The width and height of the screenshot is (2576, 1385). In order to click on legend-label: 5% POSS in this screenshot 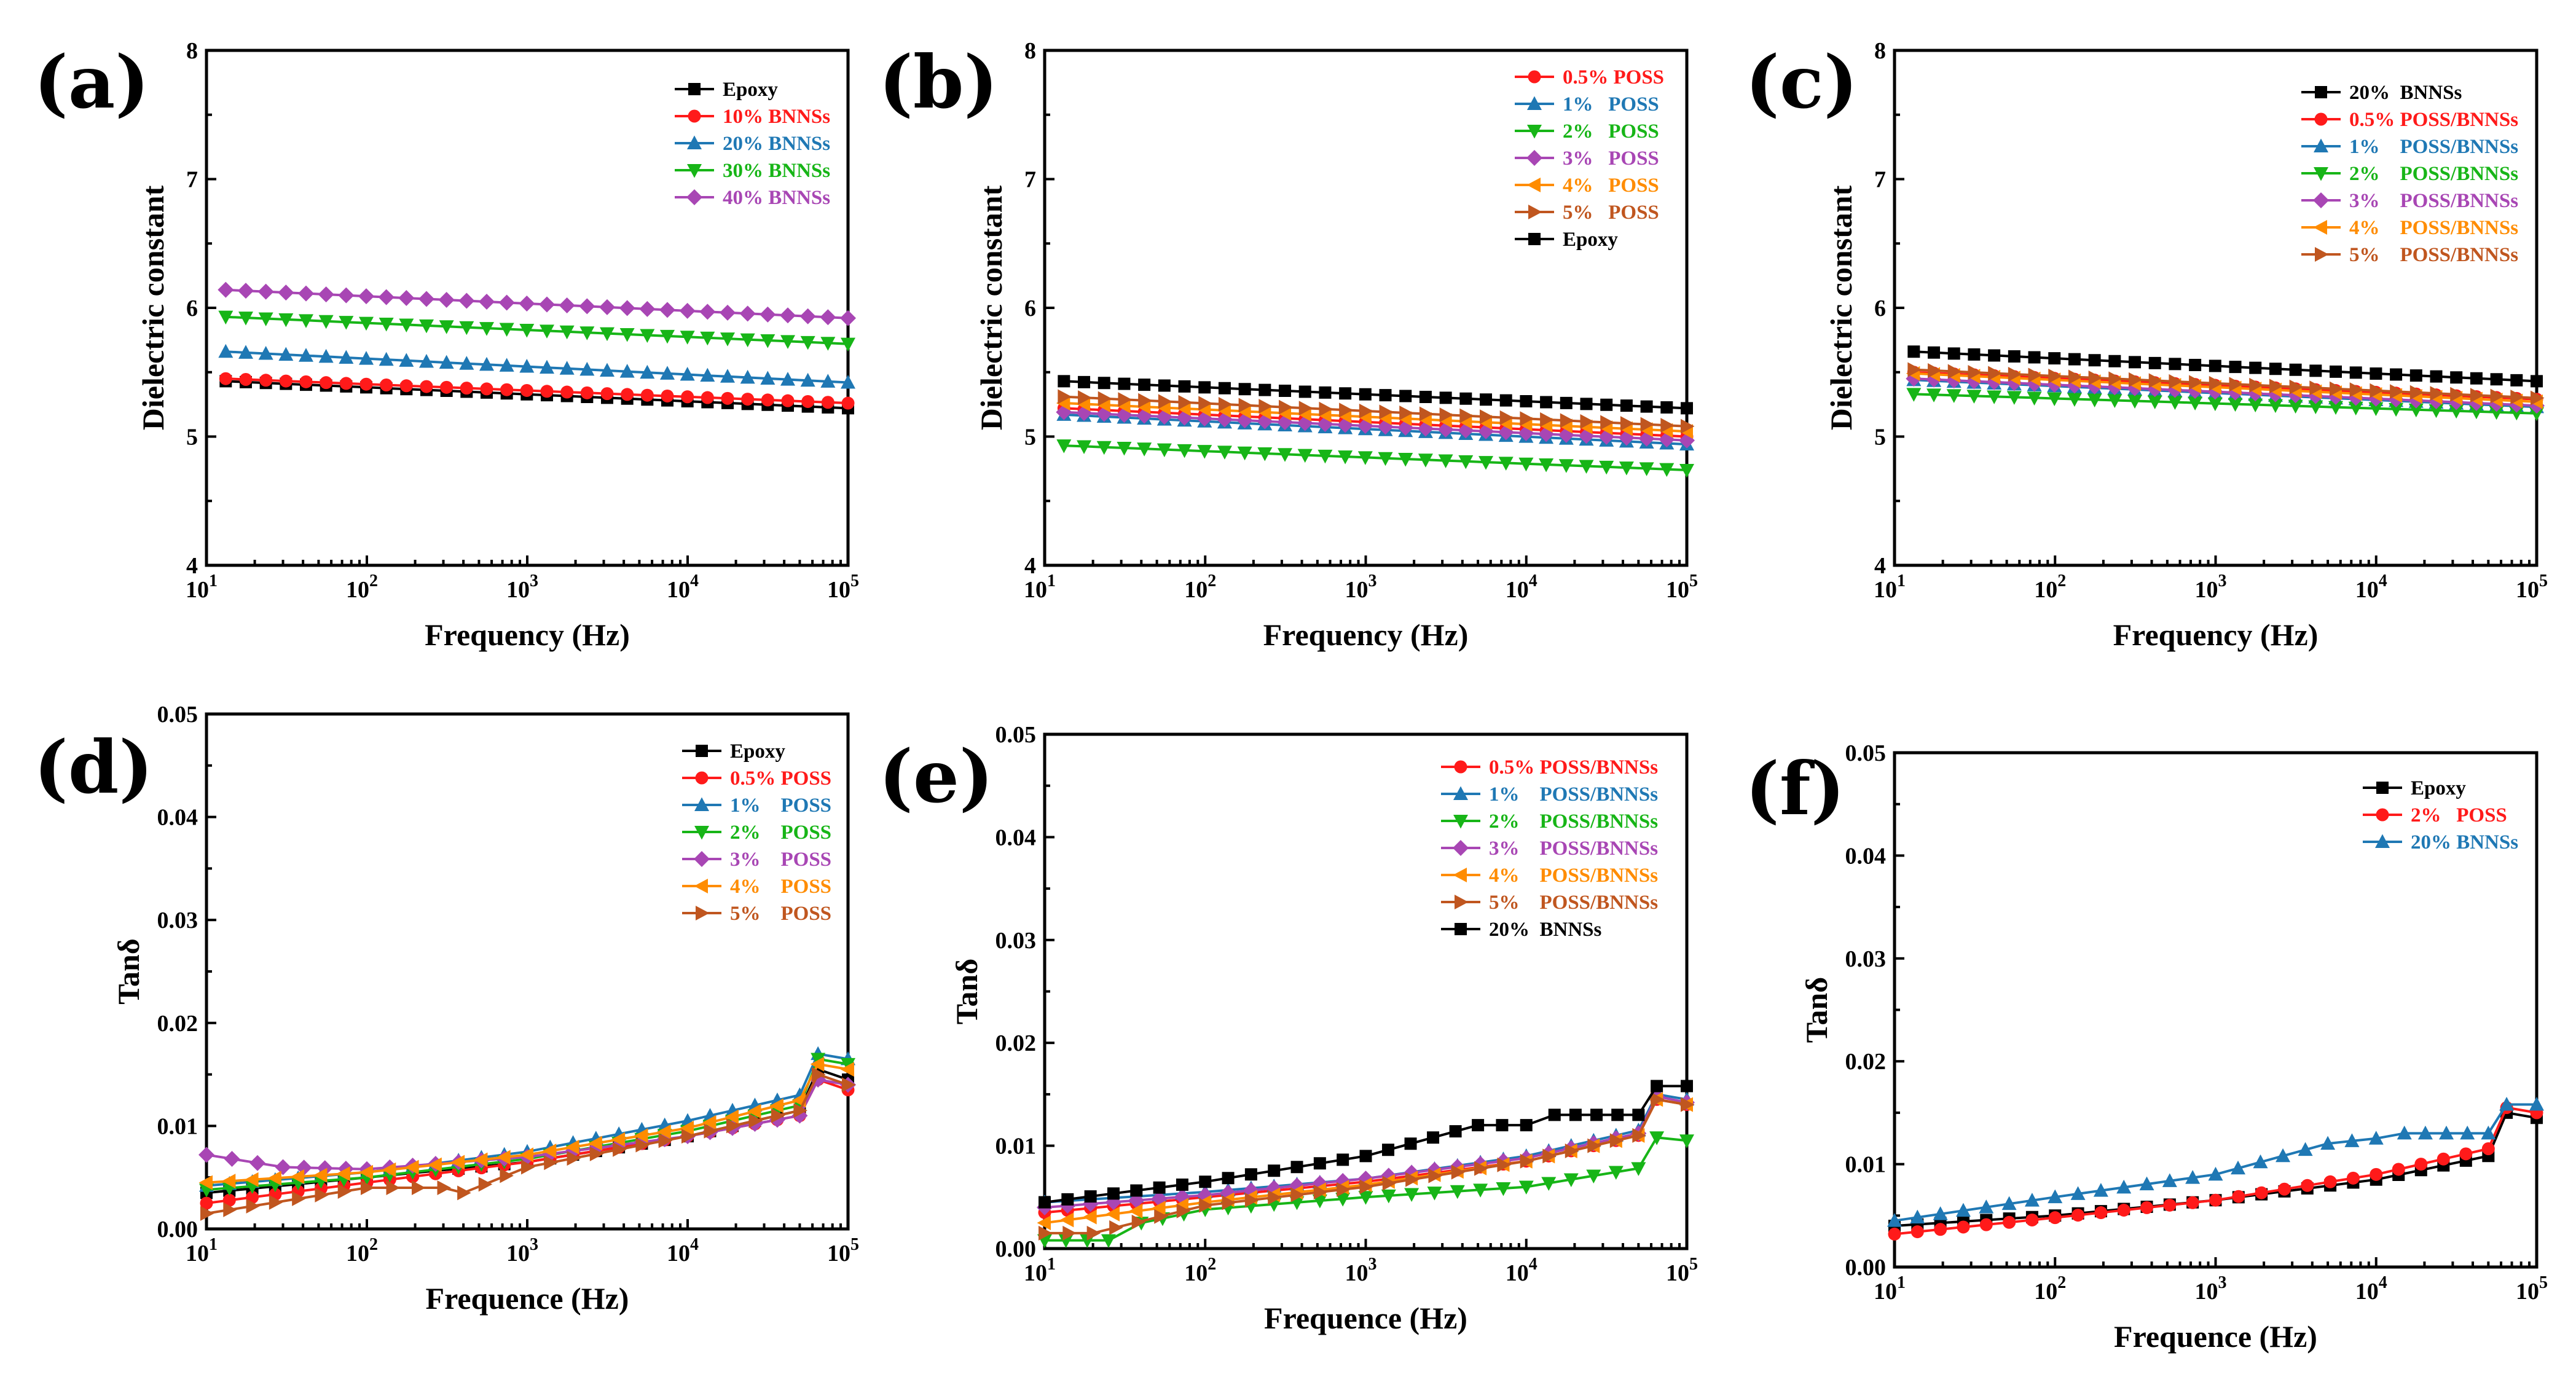, I will do `click(1611, 213)`.